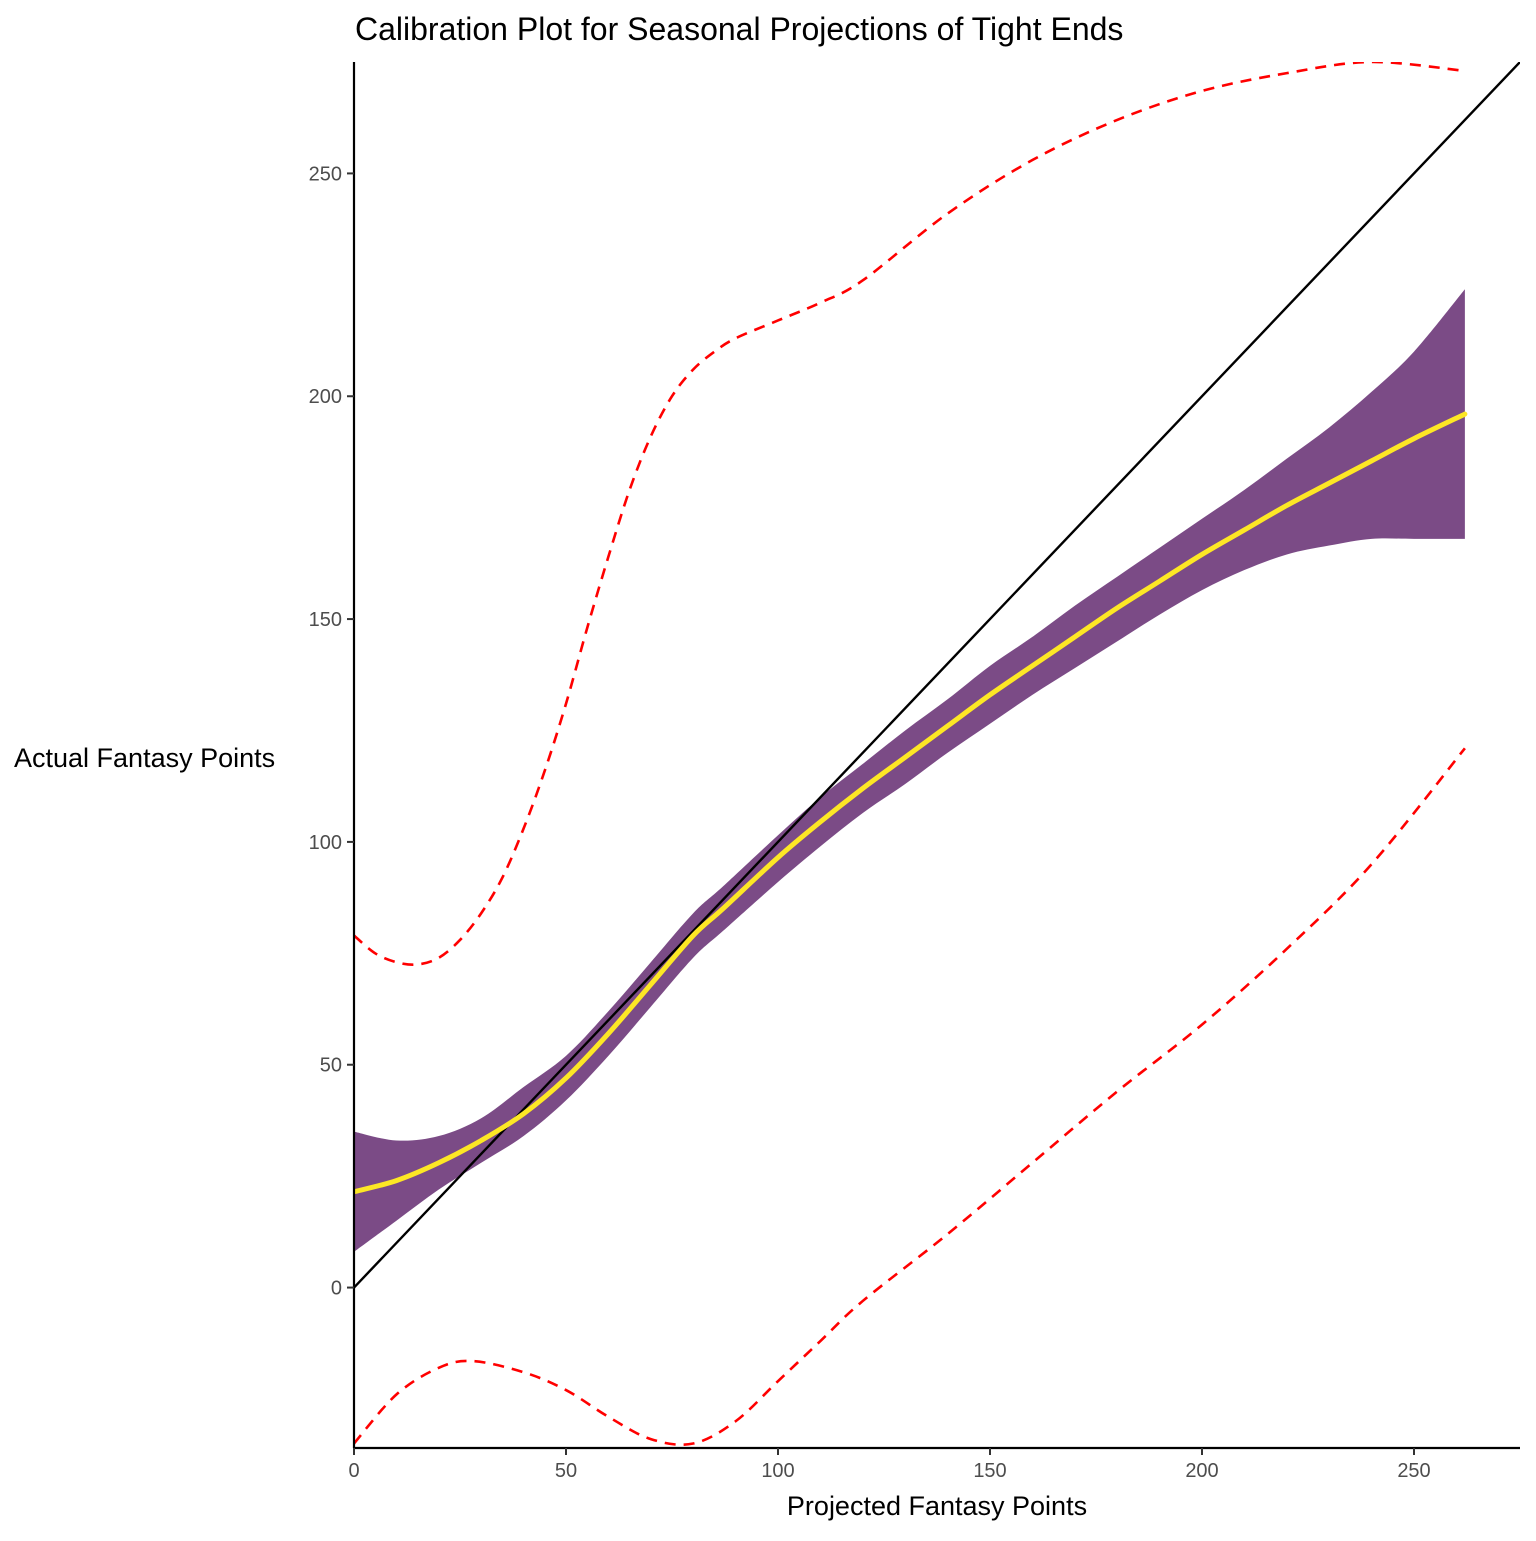 Image resolution: width=1536 pixels, height=1541 pixels. Describe the element at coordinates (325, 843) in the screenshot. I see `y-tick-label: 100` at that location.